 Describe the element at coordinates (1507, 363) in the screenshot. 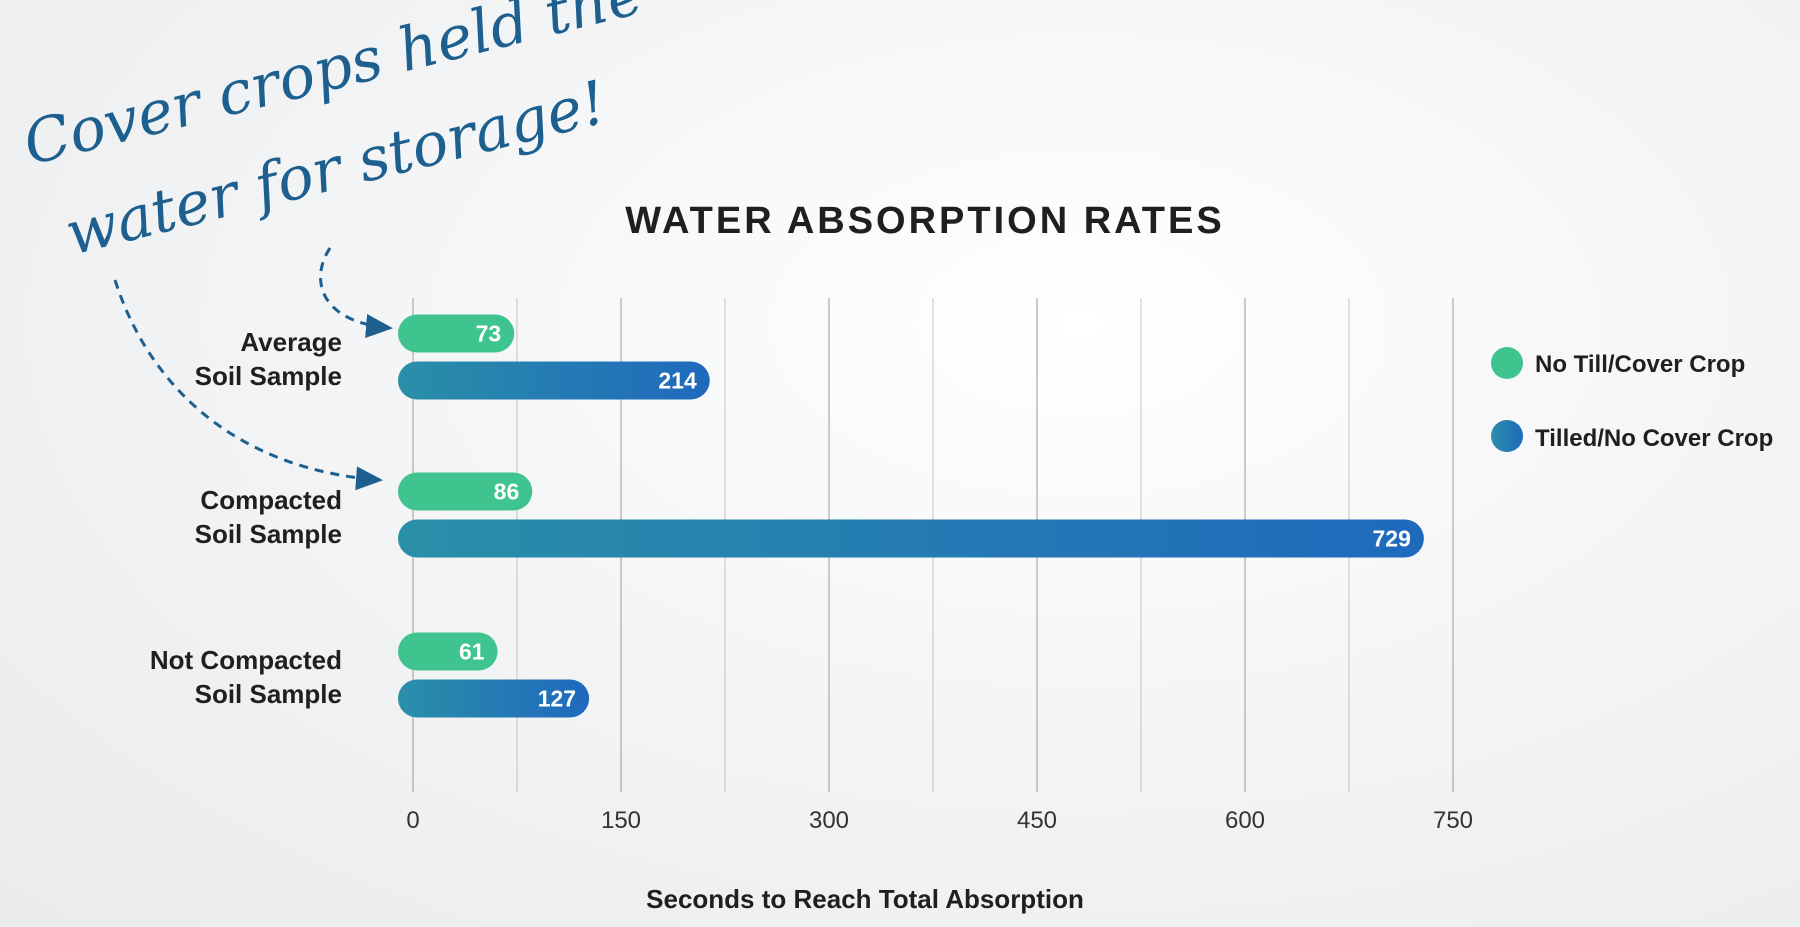

I see `legend-swatch-no-till` at that location.